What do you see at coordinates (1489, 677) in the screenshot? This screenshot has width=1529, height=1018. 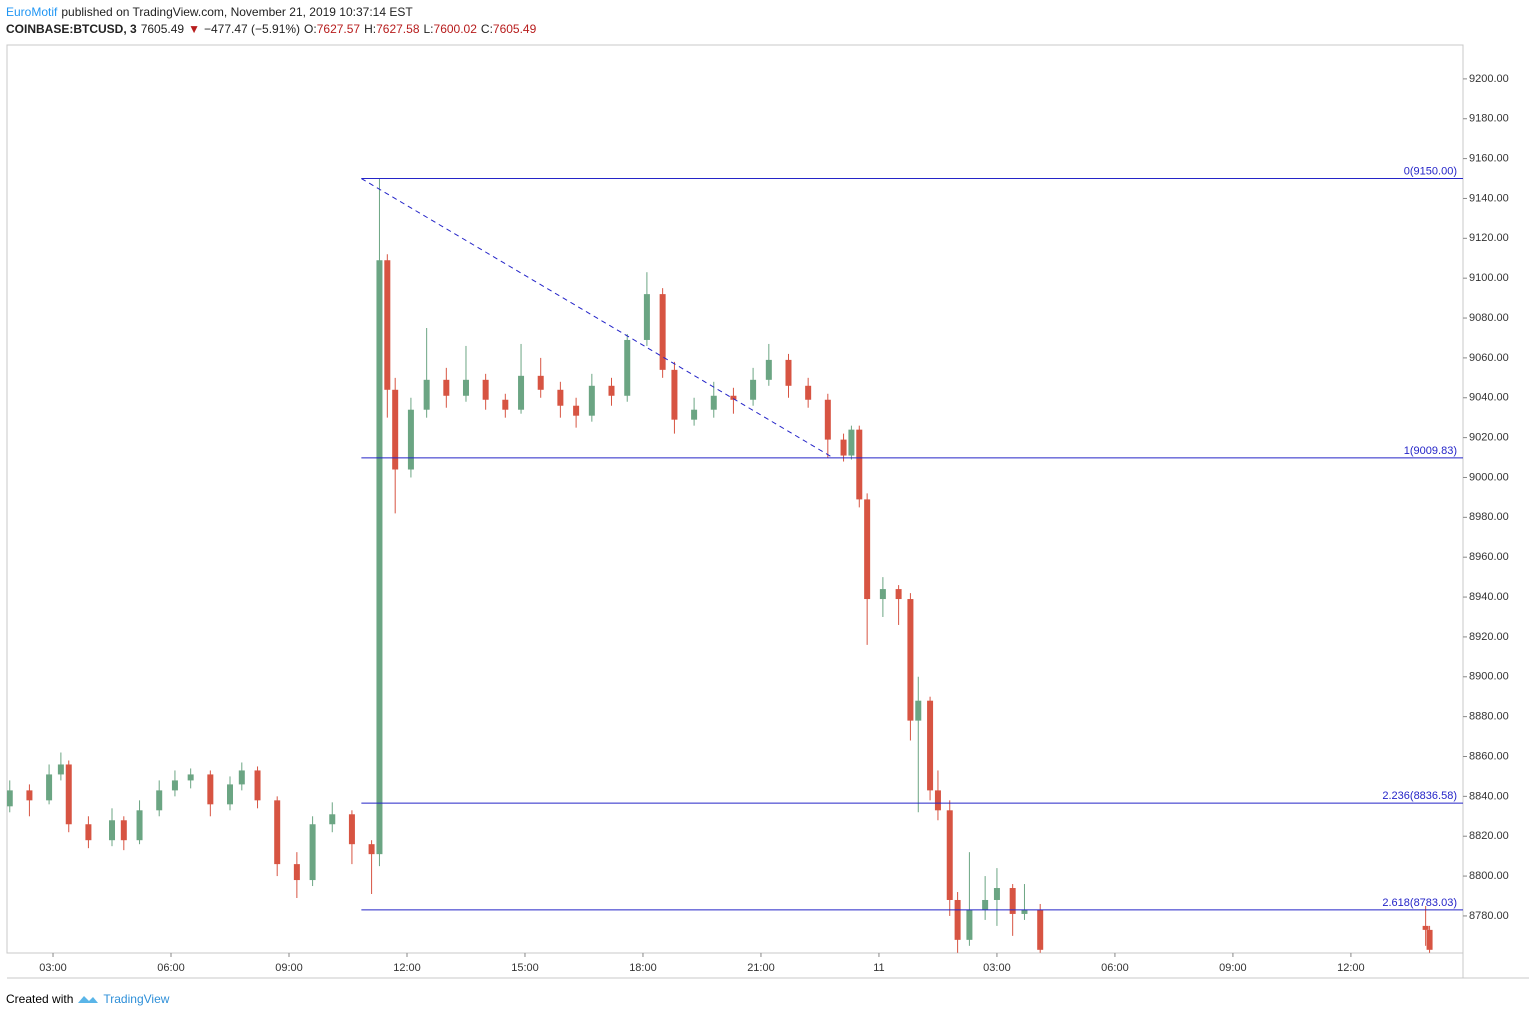 I see `y-tick-label: 8900.00` at bounding box center [1489, 677].